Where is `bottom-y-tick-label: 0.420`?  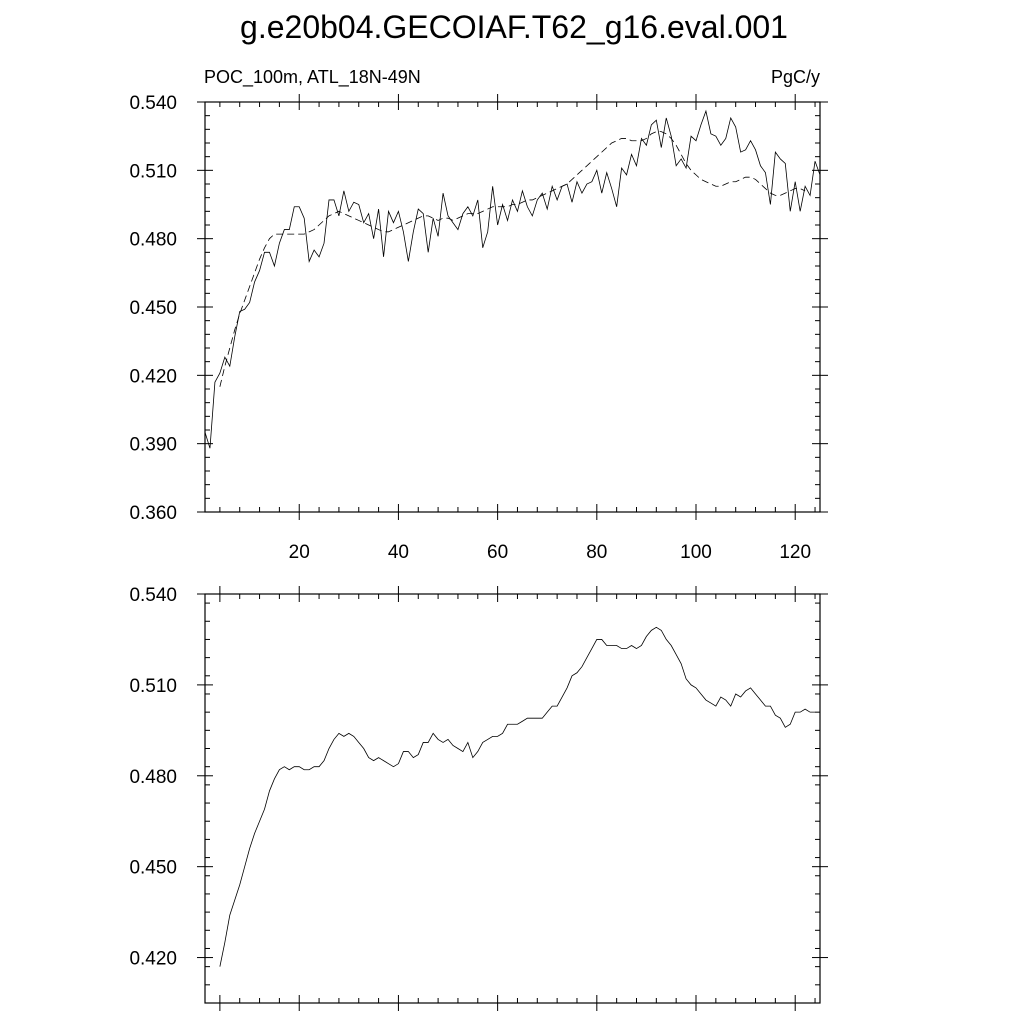
bottom-y-tick-label: 0.420 is located at coordinates (153, 959).